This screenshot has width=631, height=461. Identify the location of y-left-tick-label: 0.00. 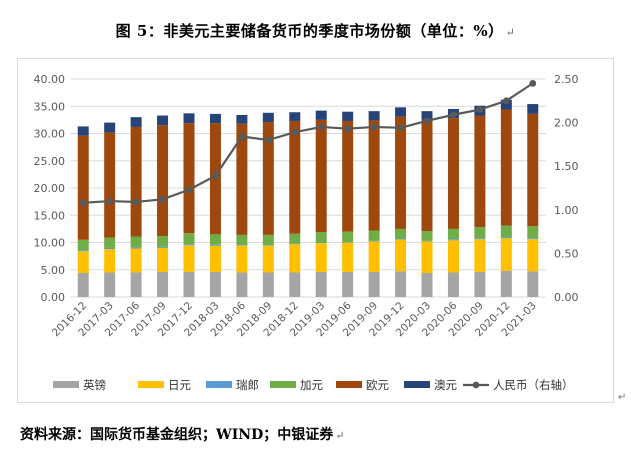
(53, 297).